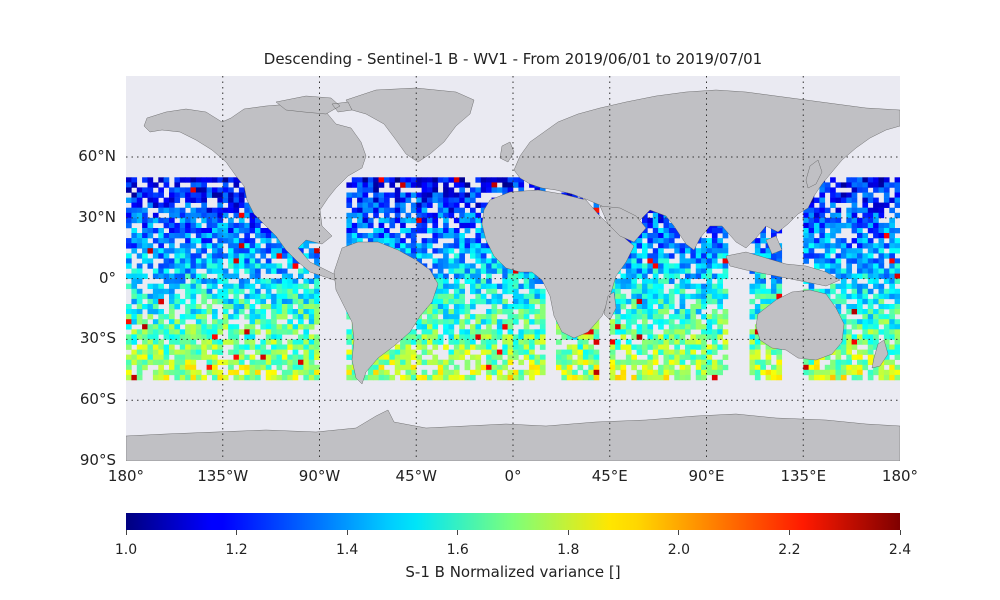  Describe the element at coordinates (507, 152) in the screenshot. I see `land-british-isles` at that location.